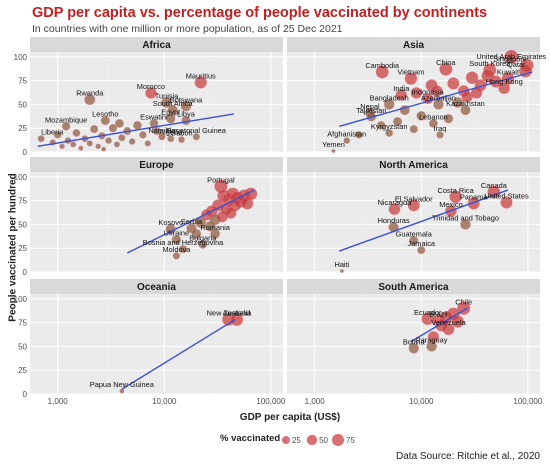  I want to click on point-label: Ecuador, so click(428, 312).